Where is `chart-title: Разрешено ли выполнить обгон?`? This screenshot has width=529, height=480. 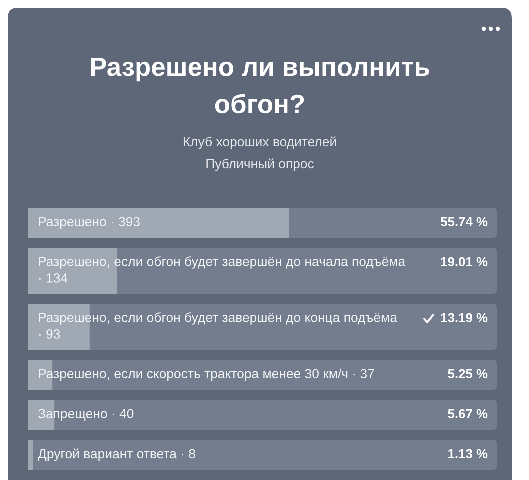 chart-title: Разрешено ли выполнить обгон? is located at coordinates (260, 86).